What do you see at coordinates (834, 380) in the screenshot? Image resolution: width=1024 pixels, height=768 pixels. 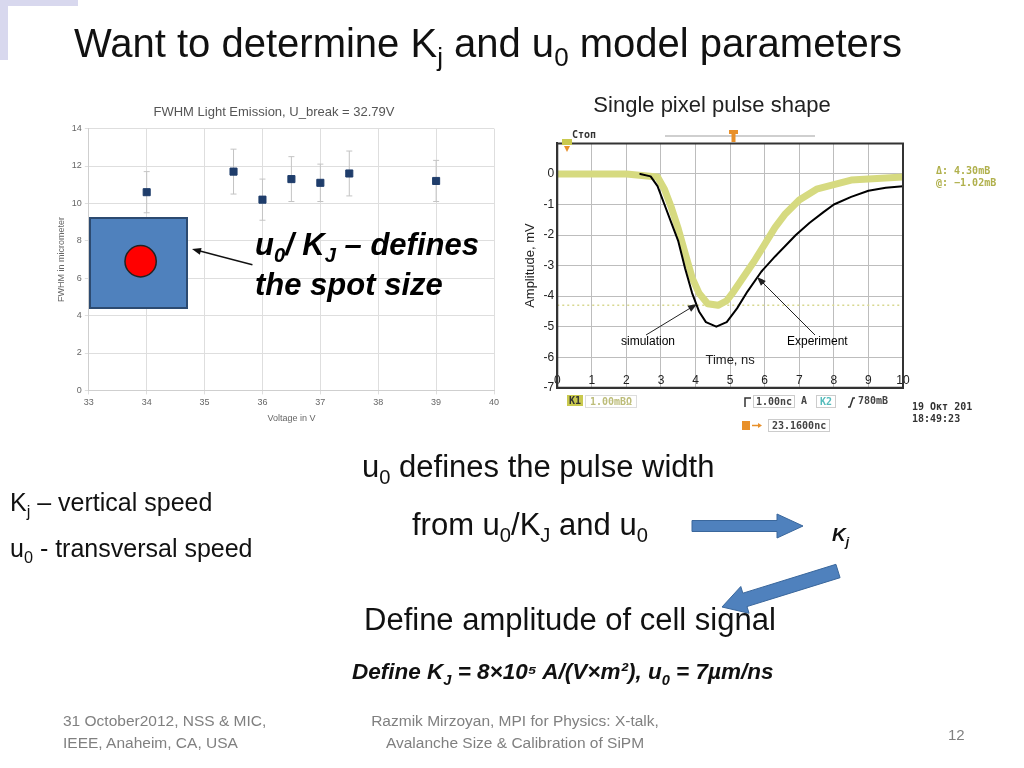 I see `x-tick-label: 8` at bounding box center [834, 380].